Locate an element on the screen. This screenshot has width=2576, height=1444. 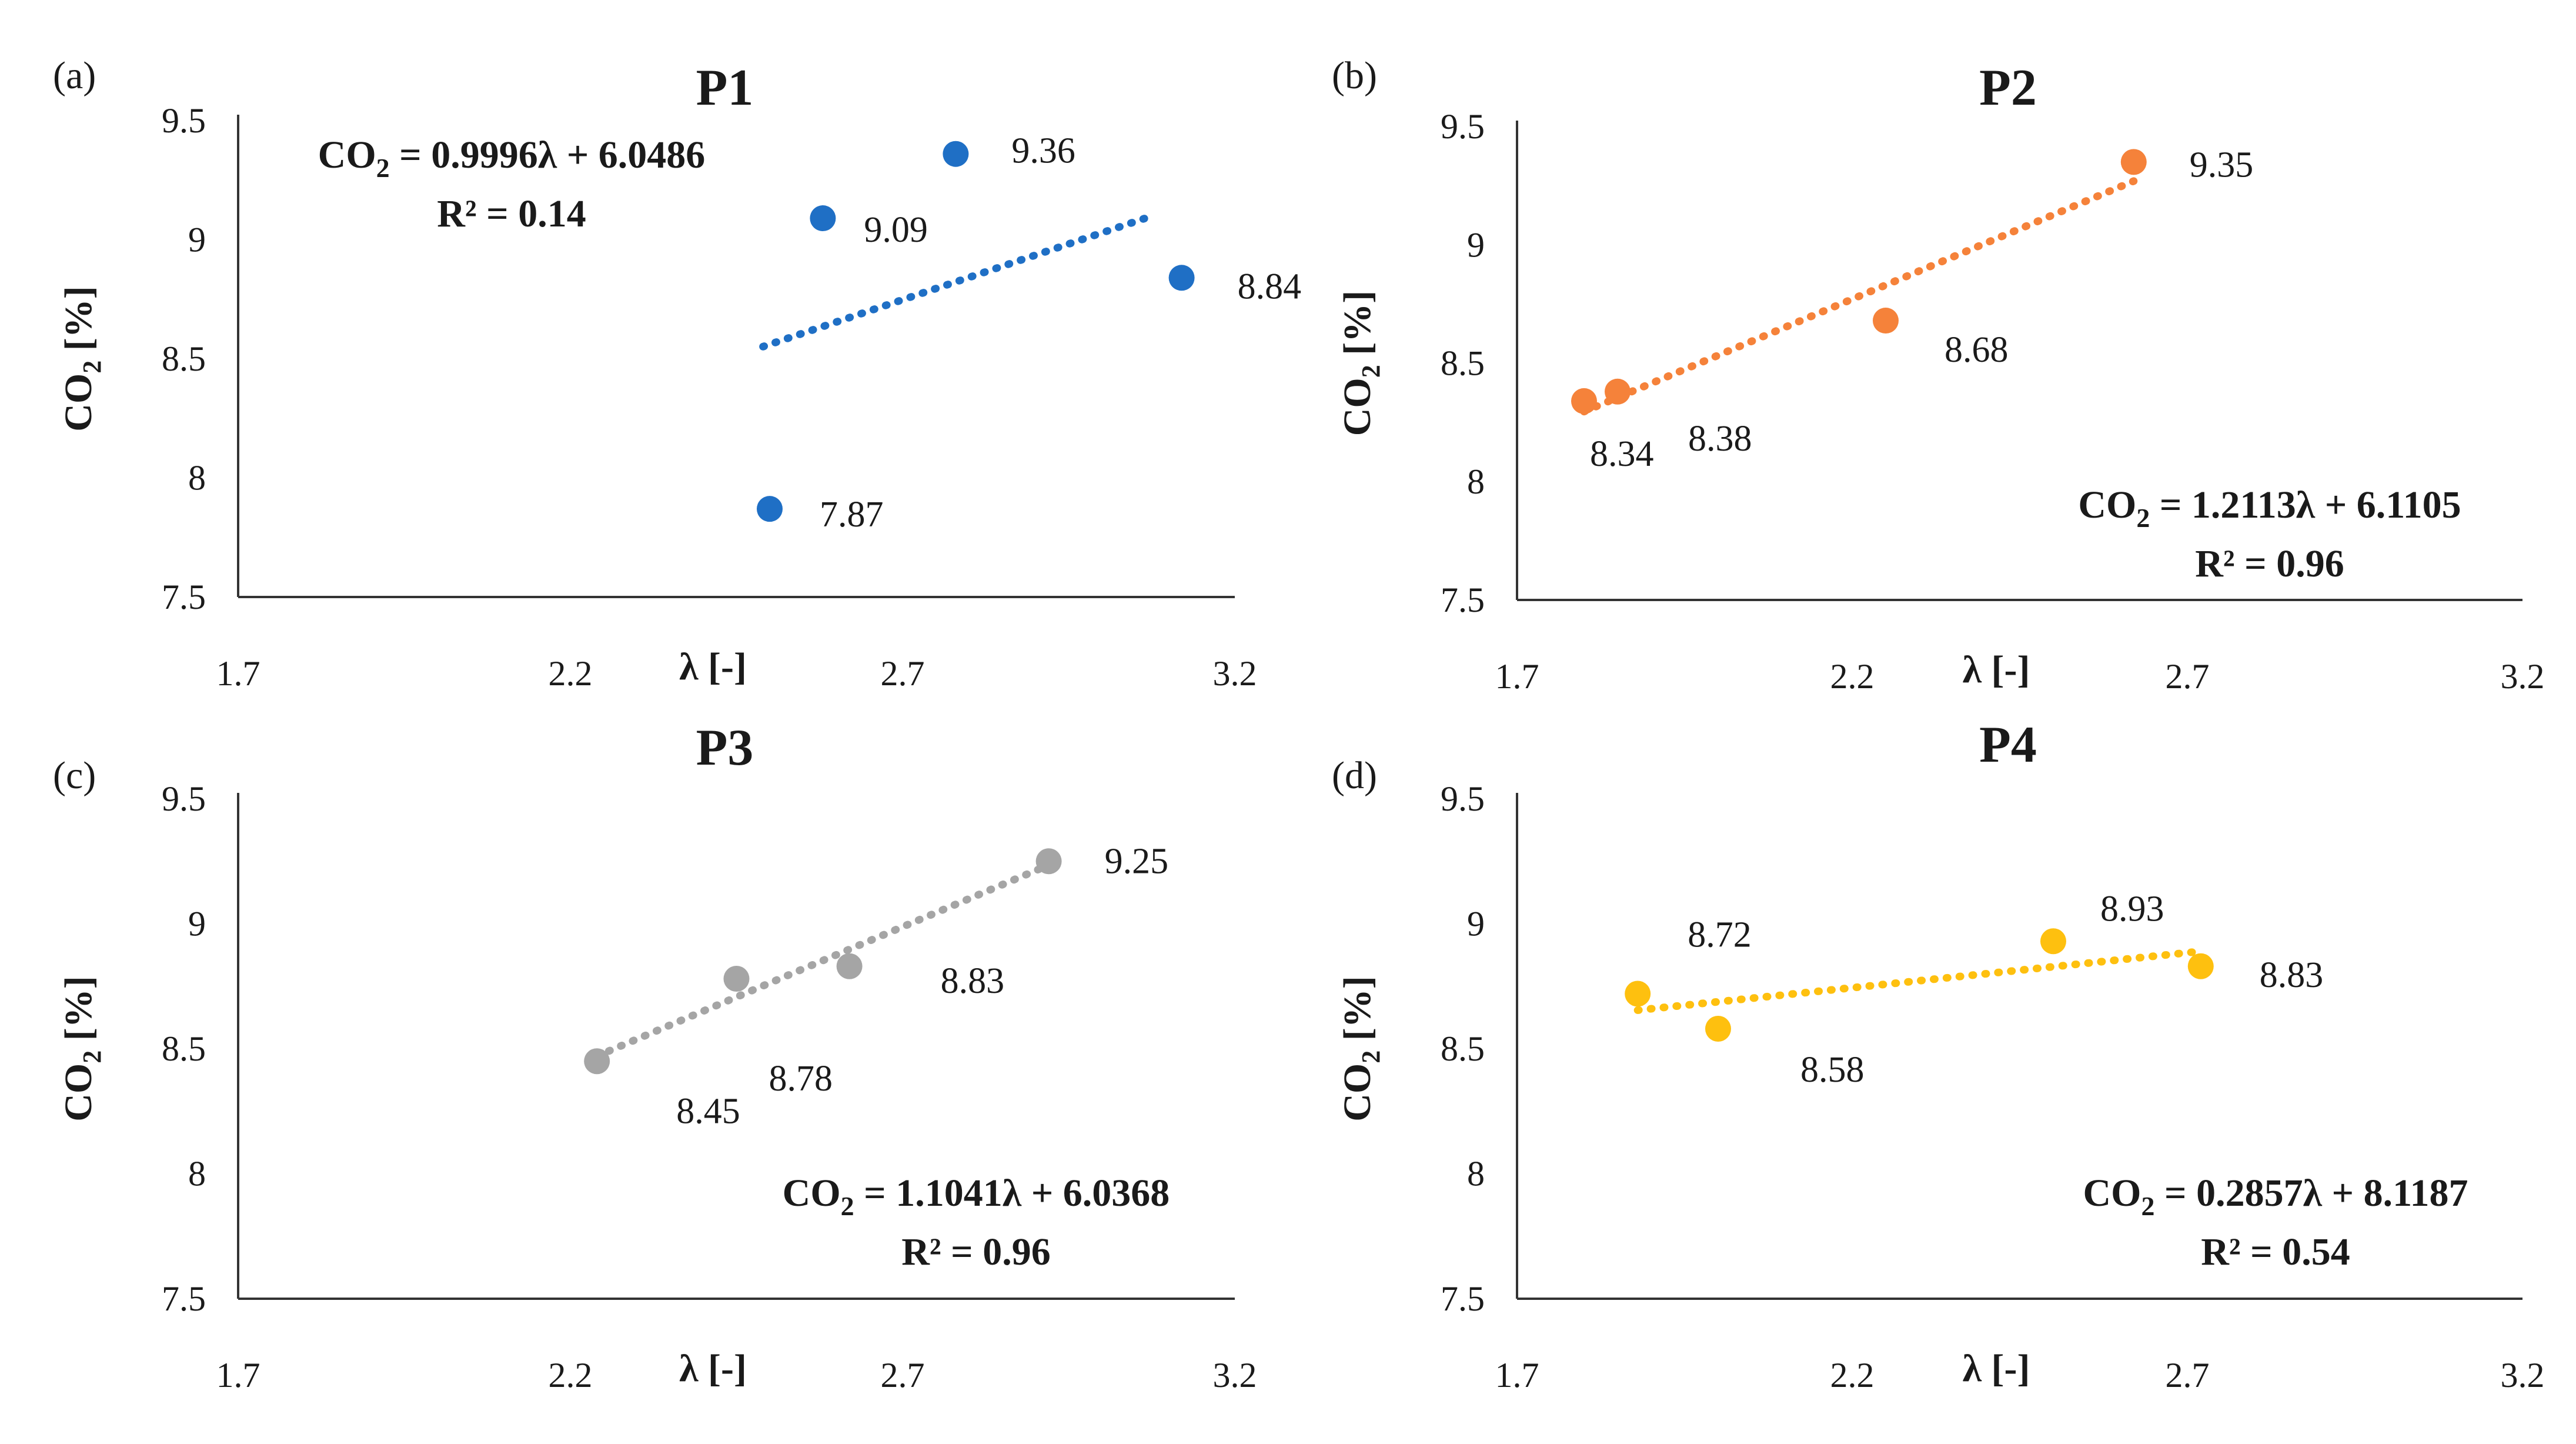
data-label: 9.35 is located at coordinates (2222, 165).